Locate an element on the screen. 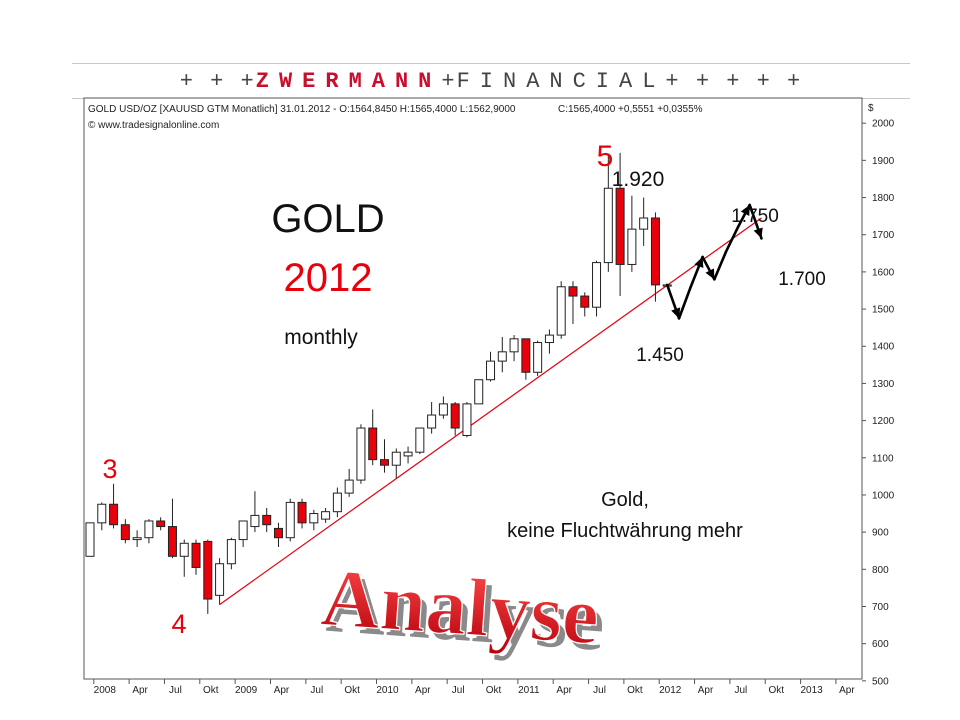  x-tick-label: 2009 is located at coordinates (246, 690).